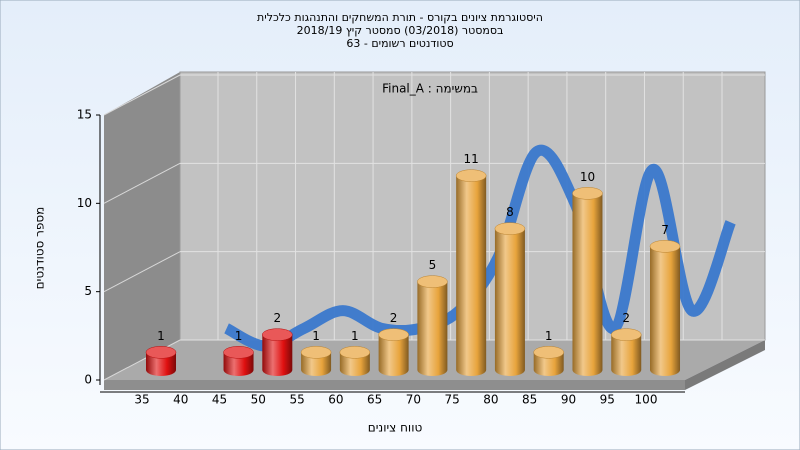  I want to click on x-tick-label: 50, so click(258, 400).